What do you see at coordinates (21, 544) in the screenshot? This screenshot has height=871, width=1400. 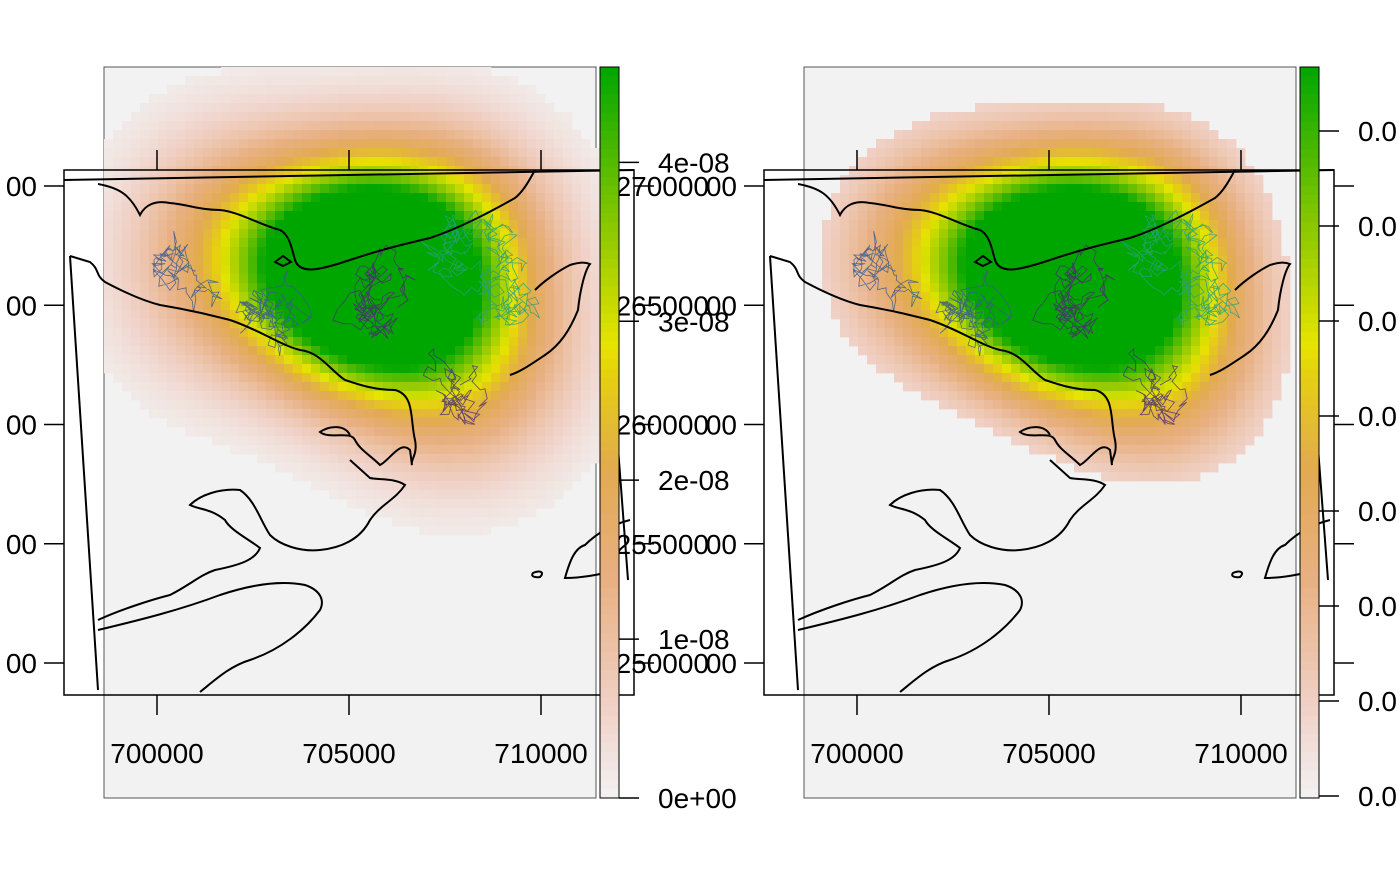 I see `y-tick-label-clipped: 00` at bounding box center [21, 544].